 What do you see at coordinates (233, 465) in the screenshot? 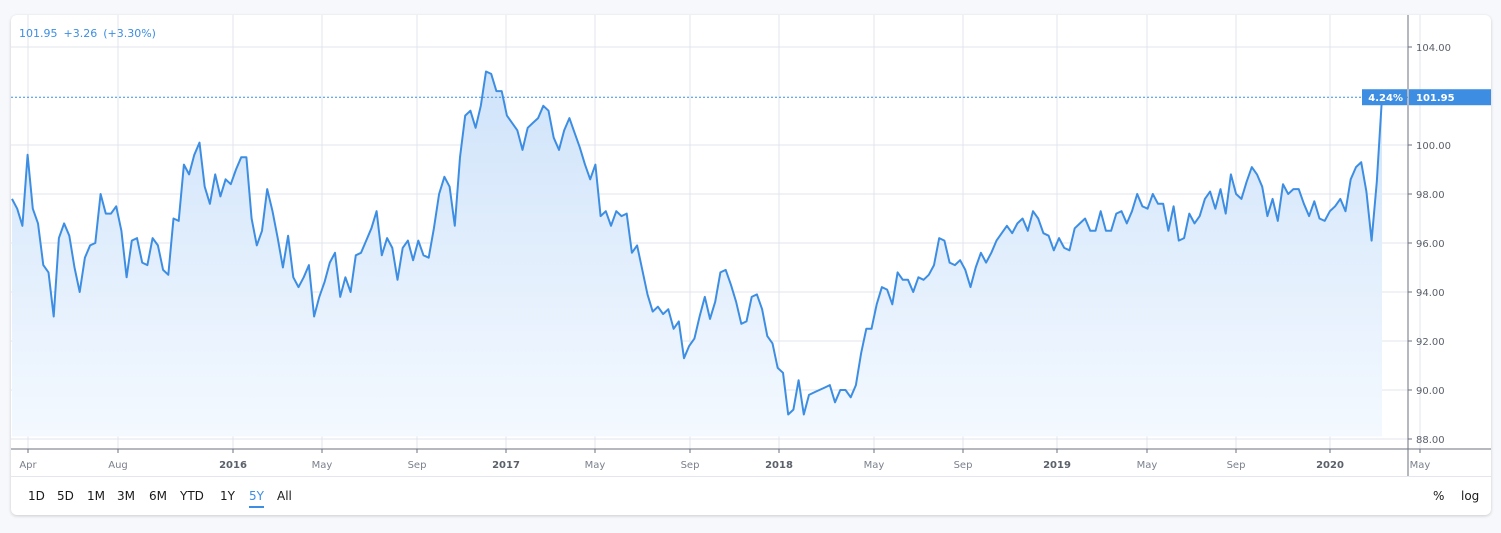
I see `x-axis-label: 2016` at bounding box center [233, 465].